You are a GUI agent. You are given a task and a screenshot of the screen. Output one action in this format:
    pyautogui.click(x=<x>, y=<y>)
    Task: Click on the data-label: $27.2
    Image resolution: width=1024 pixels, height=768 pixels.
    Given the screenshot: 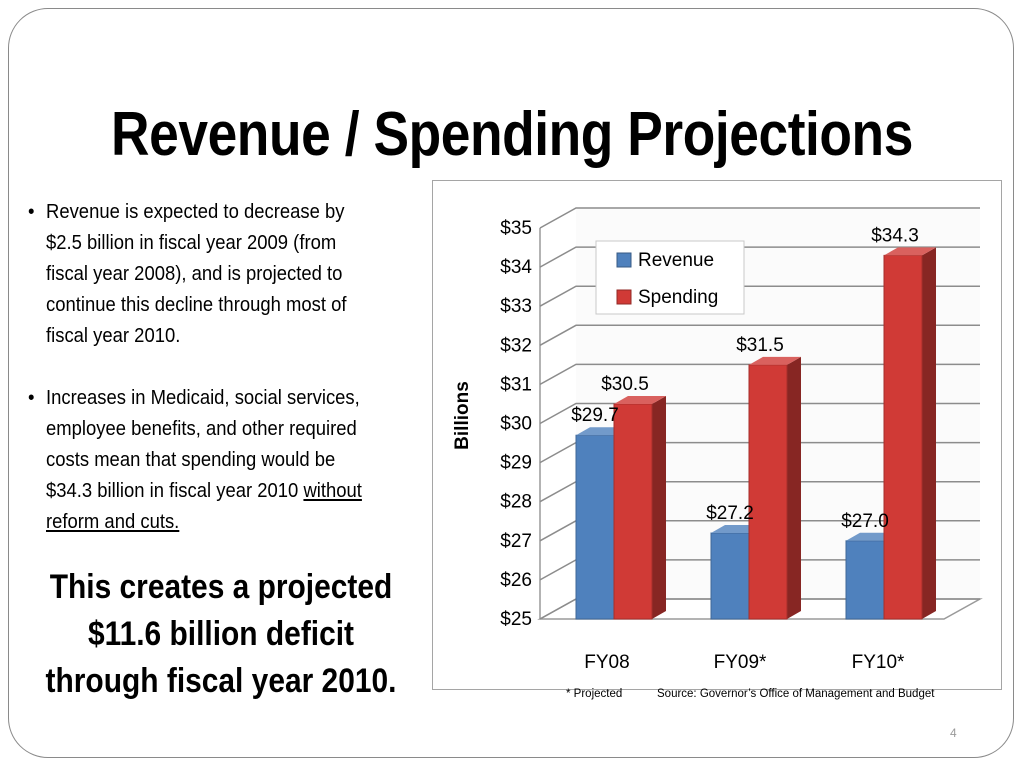 What is the action you would take?
    pyautogui.click(x=730, y=513)
    